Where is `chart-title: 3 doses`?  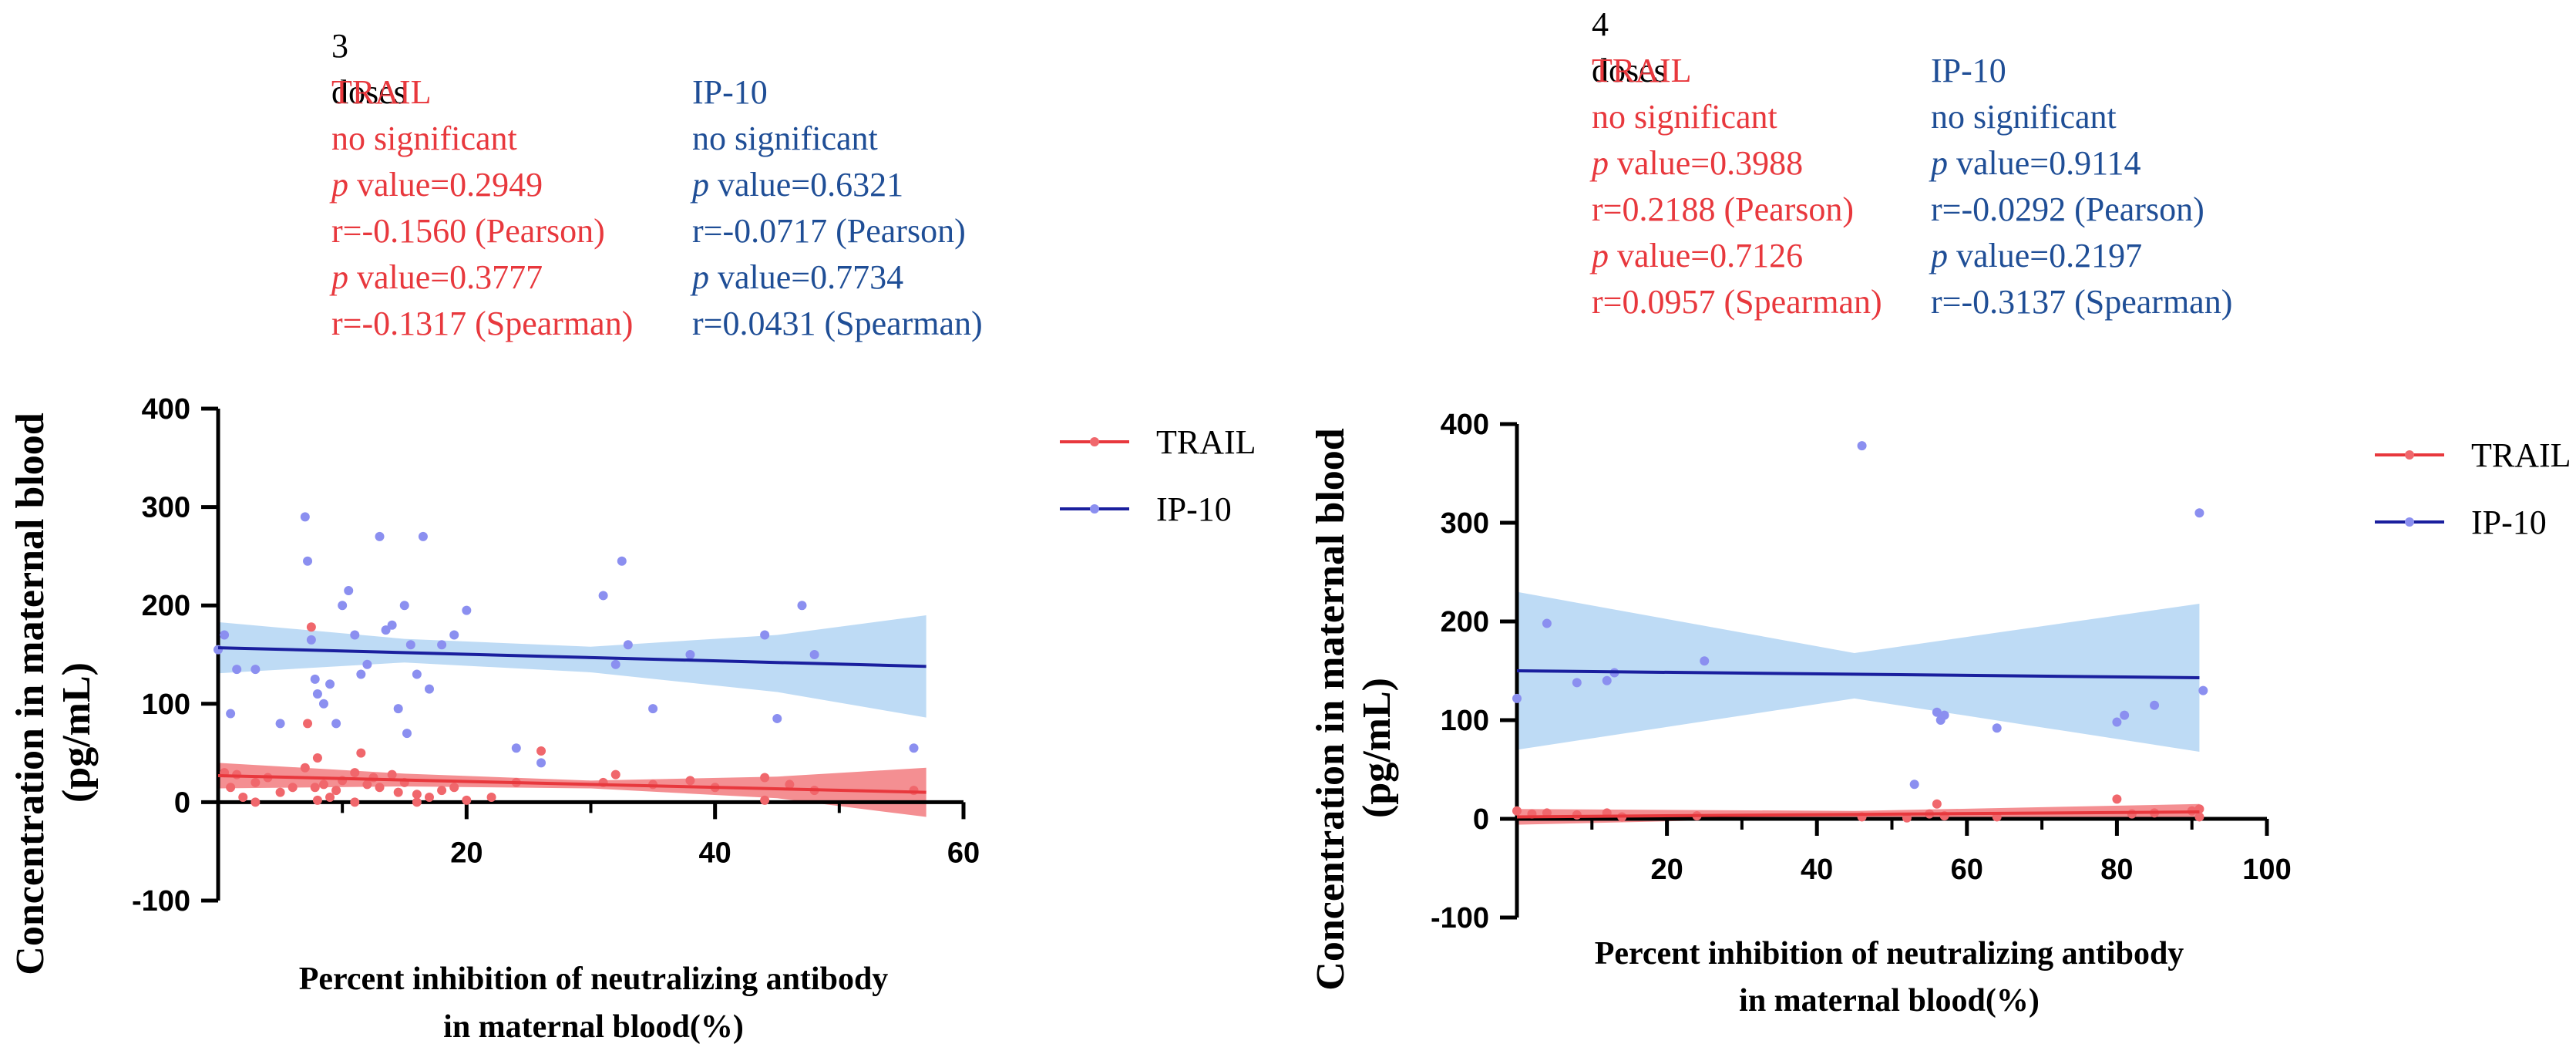
chart-title: 3 doses is located at coordinates (369, 69).